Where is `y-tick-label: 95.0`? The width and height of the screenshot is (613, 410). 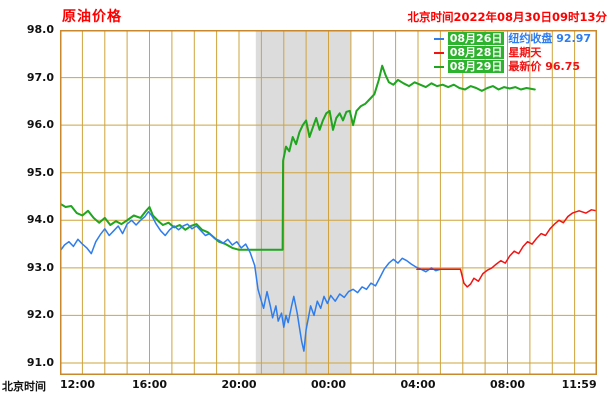
y-tick-label: 95.0 is located at coordinates (40, 172).